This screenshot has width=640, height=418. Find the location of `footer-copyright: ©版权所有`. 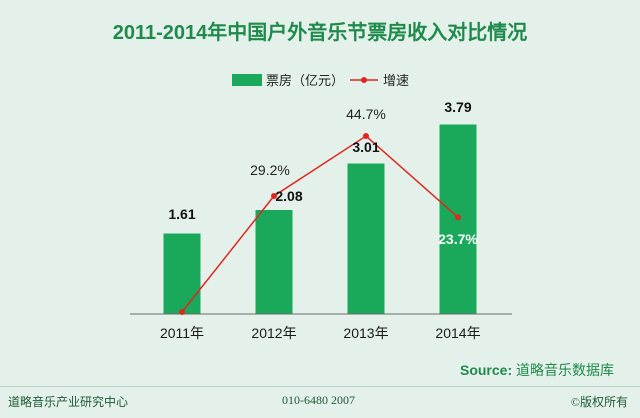

footer-copyright: ©版权所有 is located at coordinates (599, 402).